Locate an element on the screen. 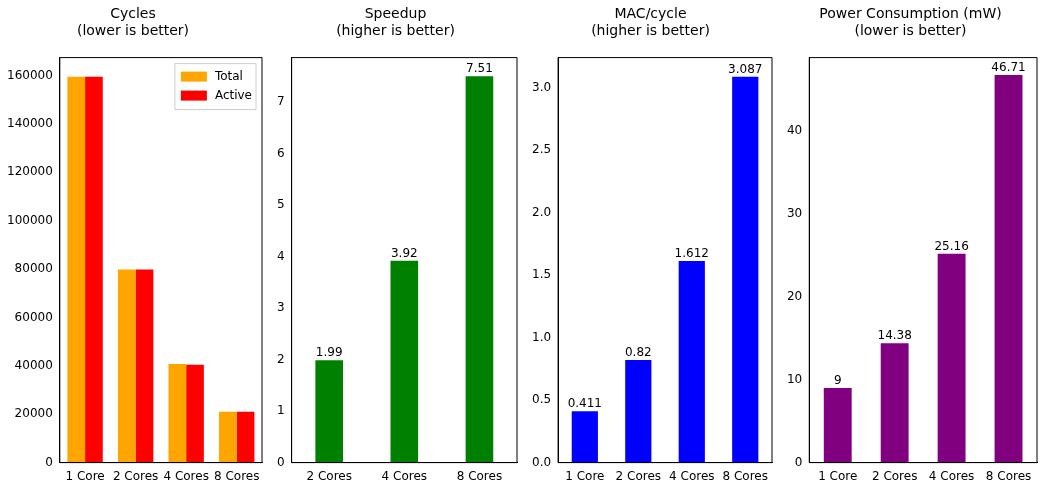  data-label: 1.99 is located at coordinates (329, 352).